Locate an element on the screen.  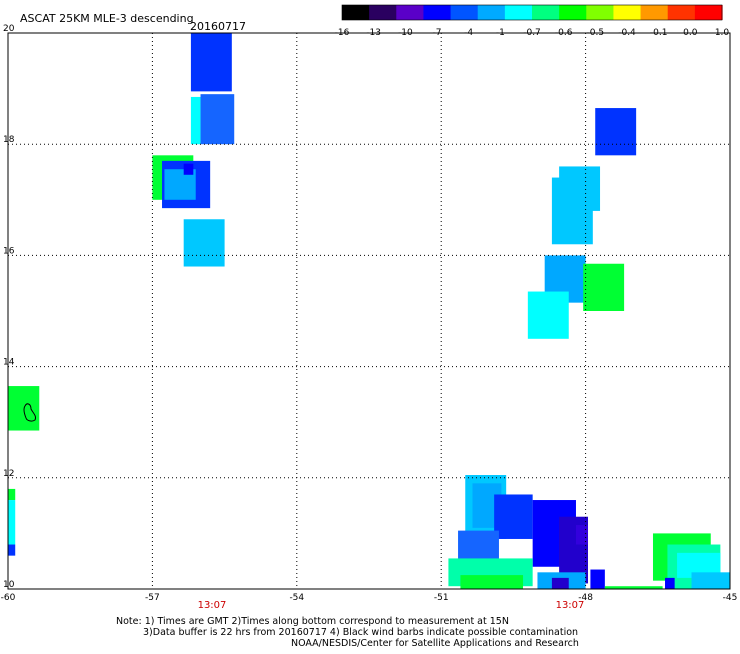
longitude-tick-label: -45 is located at coordinates (730, 598).